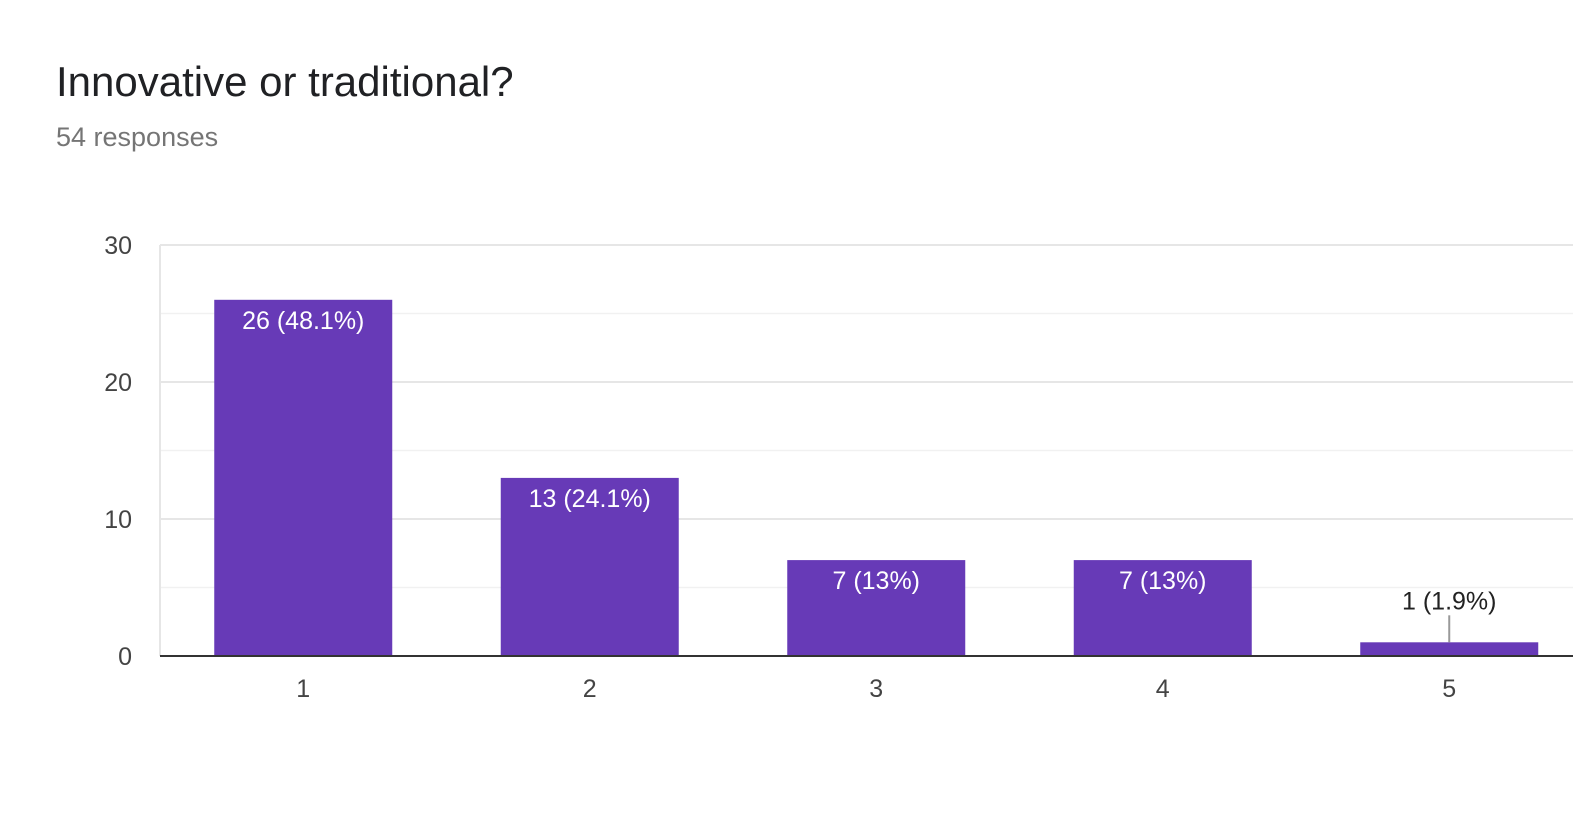  Describe the element at coordinates (303, 321) in the screenshot. I see `data-label: 26 (48.1%)` at that location.